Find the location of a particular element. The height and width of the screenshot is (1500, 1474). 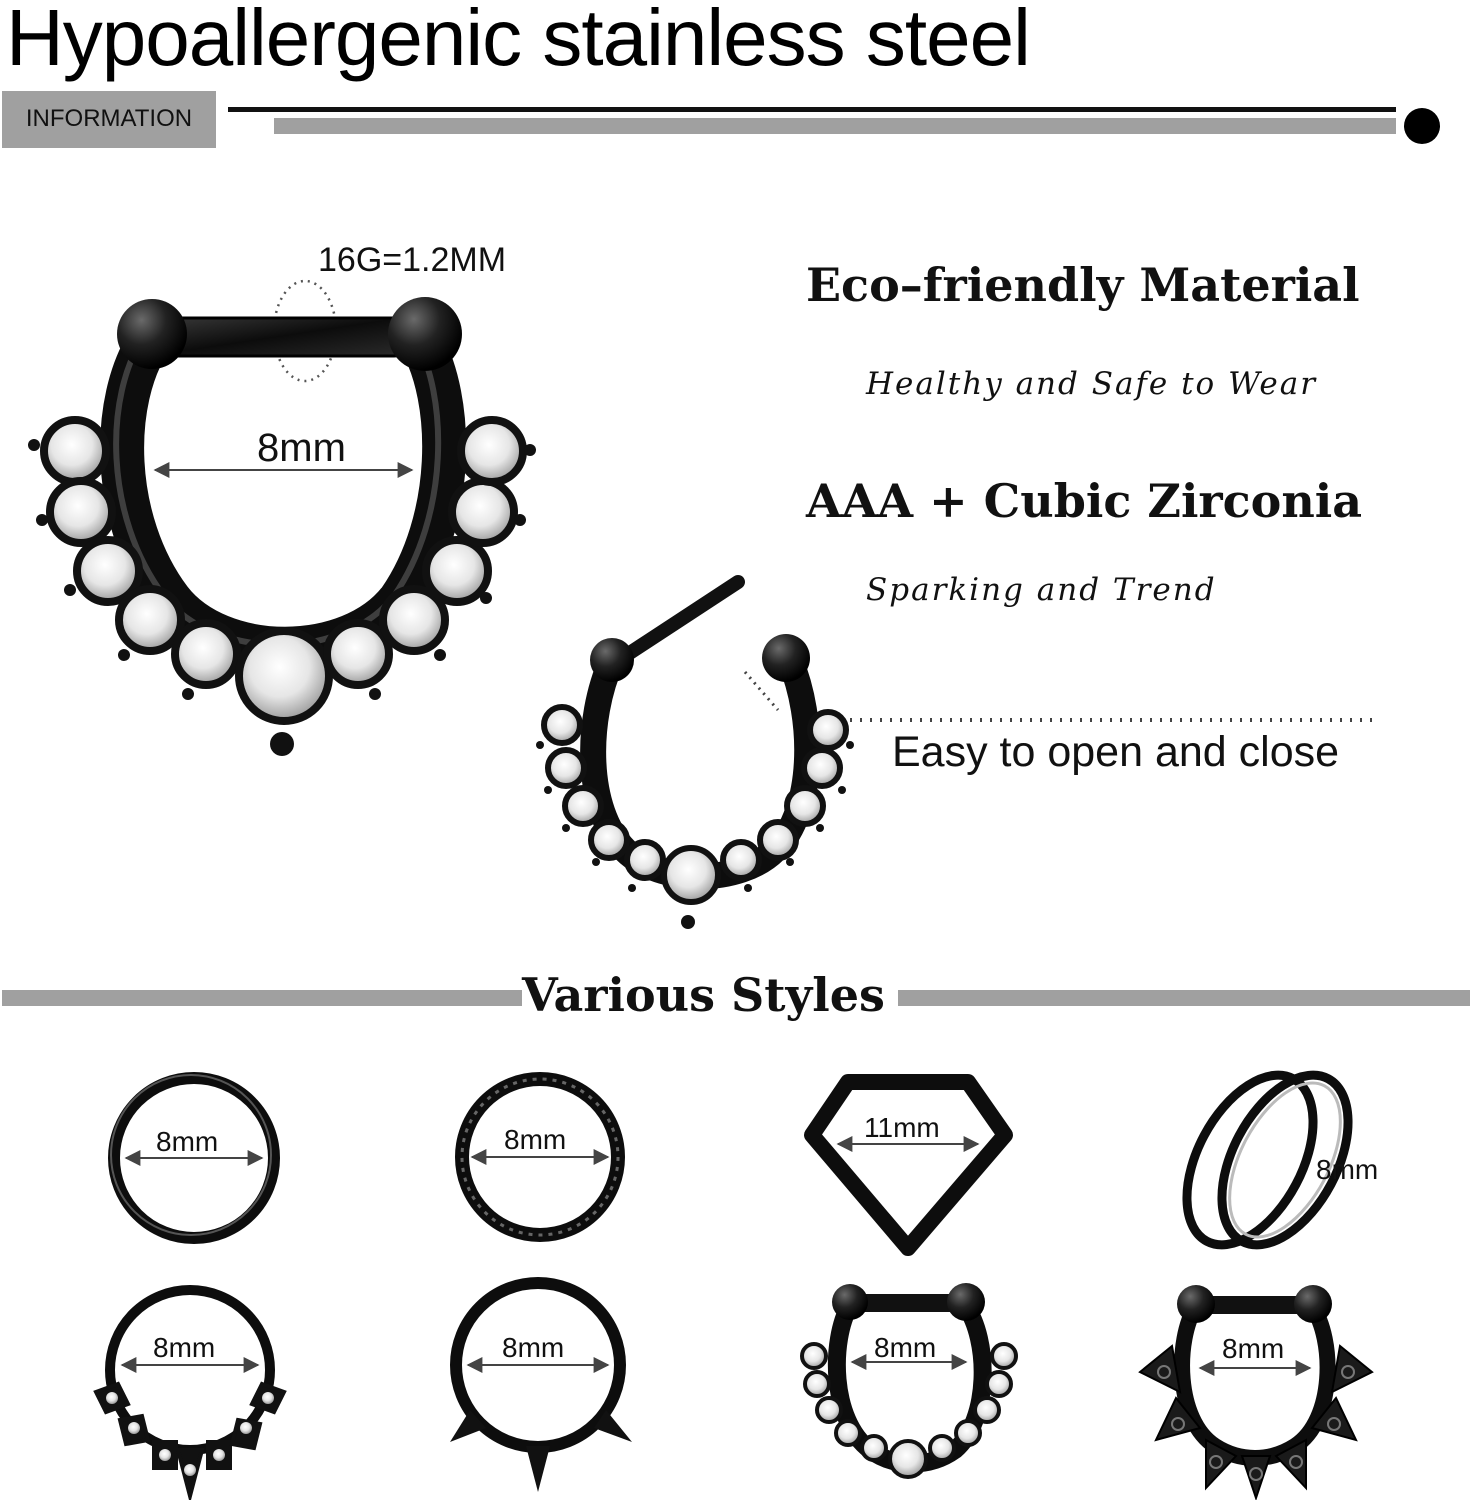

page-title: Hypoallergenic stainless steel is located at coordinates (518, 41).